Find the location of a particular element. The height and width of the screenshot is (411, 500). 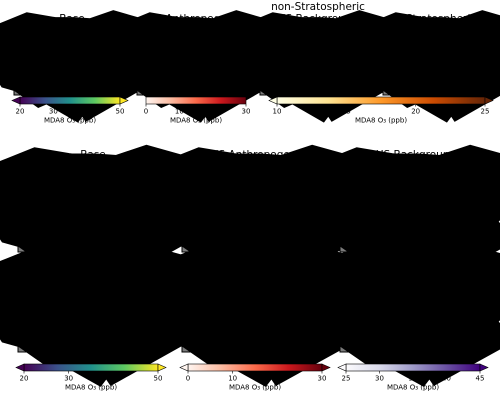

bottom-colorbar-3: 25 30 35 40 45 MDA8 O₃ (ppb) is located at coordinates (413, 377).